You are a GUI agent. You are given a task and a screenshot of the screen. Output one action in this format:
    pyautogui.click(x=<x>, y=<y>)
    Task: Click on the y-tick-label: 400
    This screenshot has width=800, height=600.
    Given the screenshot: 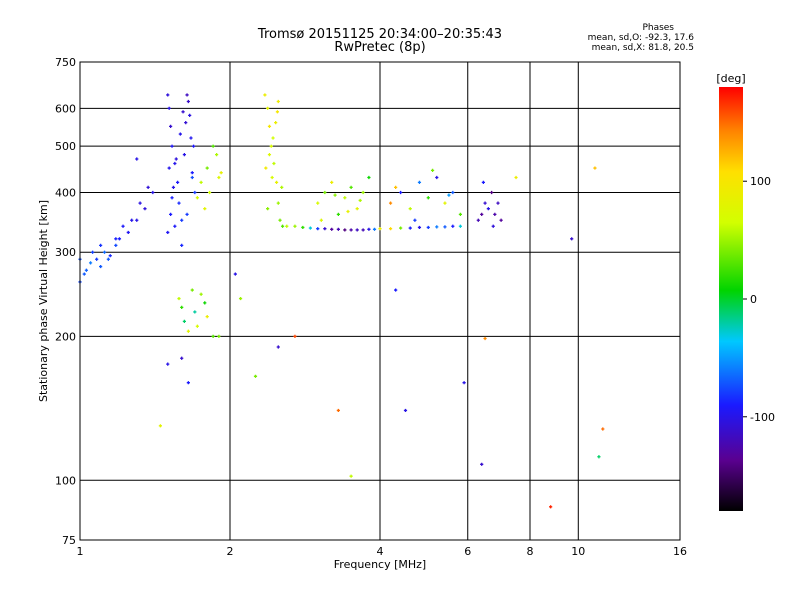 What is the action you would take?
    pyautogui.click(x=65, y=192)
    